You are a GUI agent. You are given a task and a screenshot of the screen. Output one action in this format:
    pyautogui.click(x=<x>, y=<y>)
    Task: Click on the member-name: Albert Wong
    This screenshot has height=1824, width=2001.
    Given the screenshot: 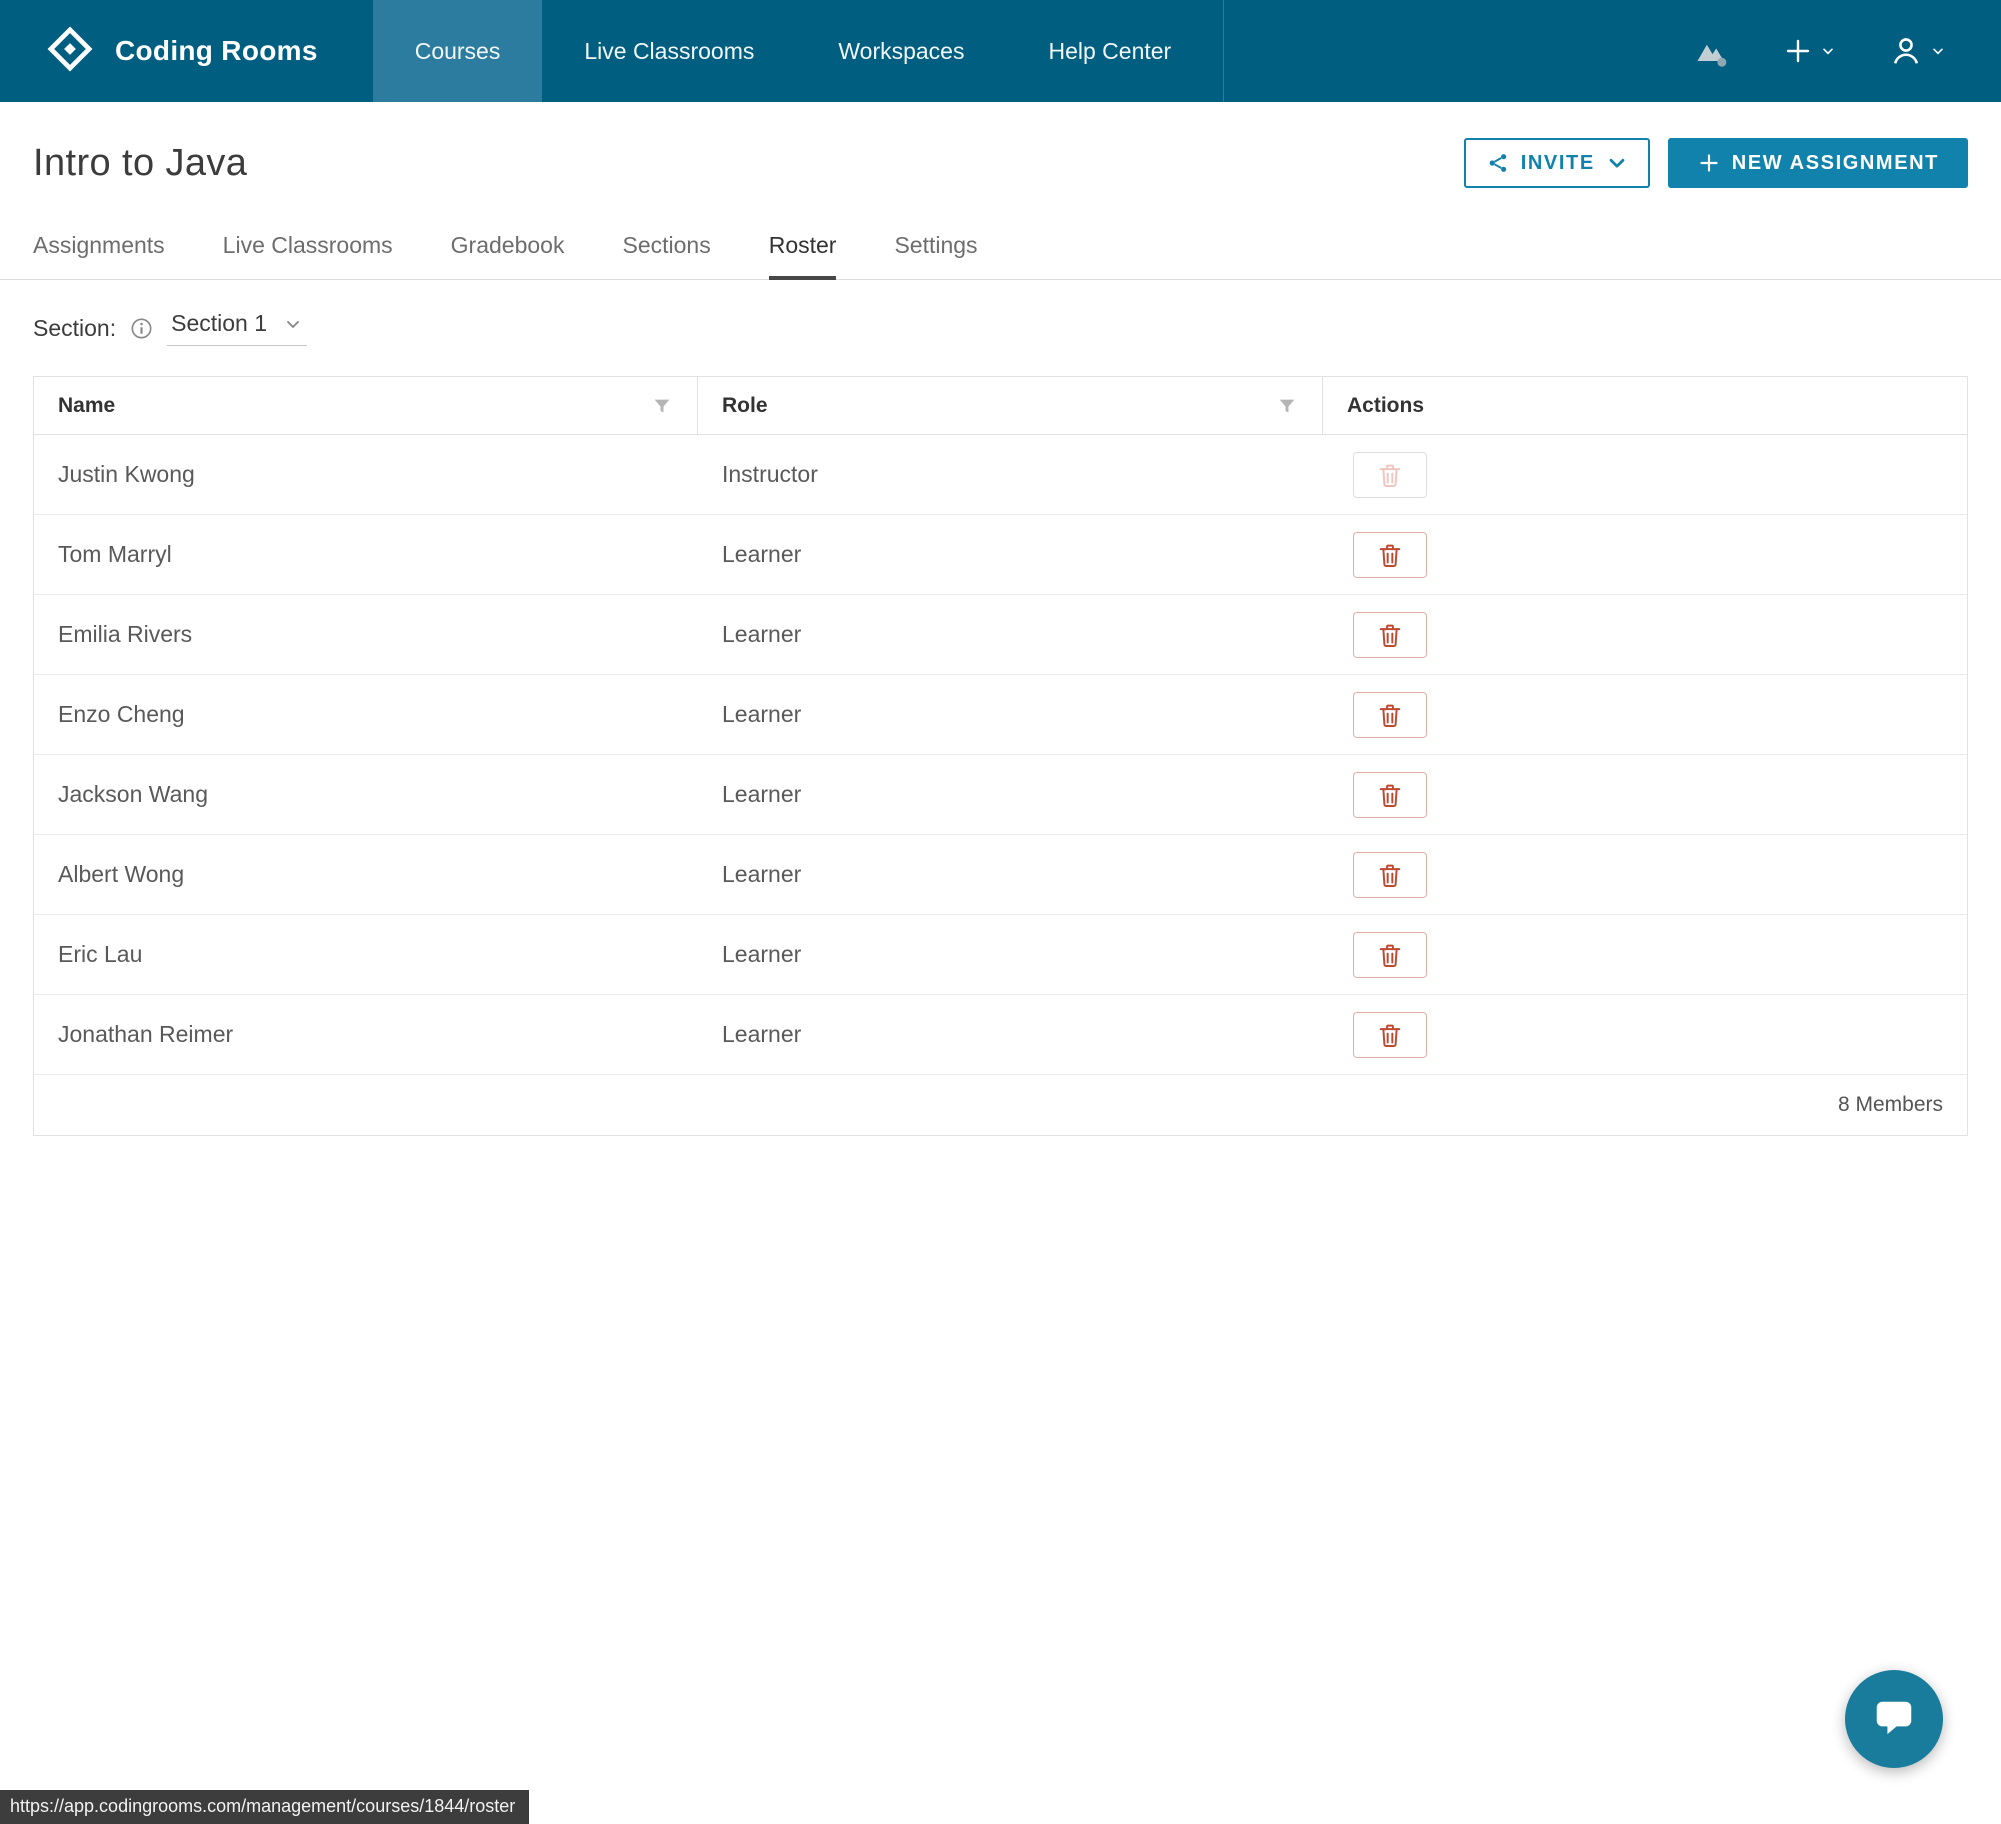 What is the action you would take?
    pyautogui.click(x=121, y=874)
    